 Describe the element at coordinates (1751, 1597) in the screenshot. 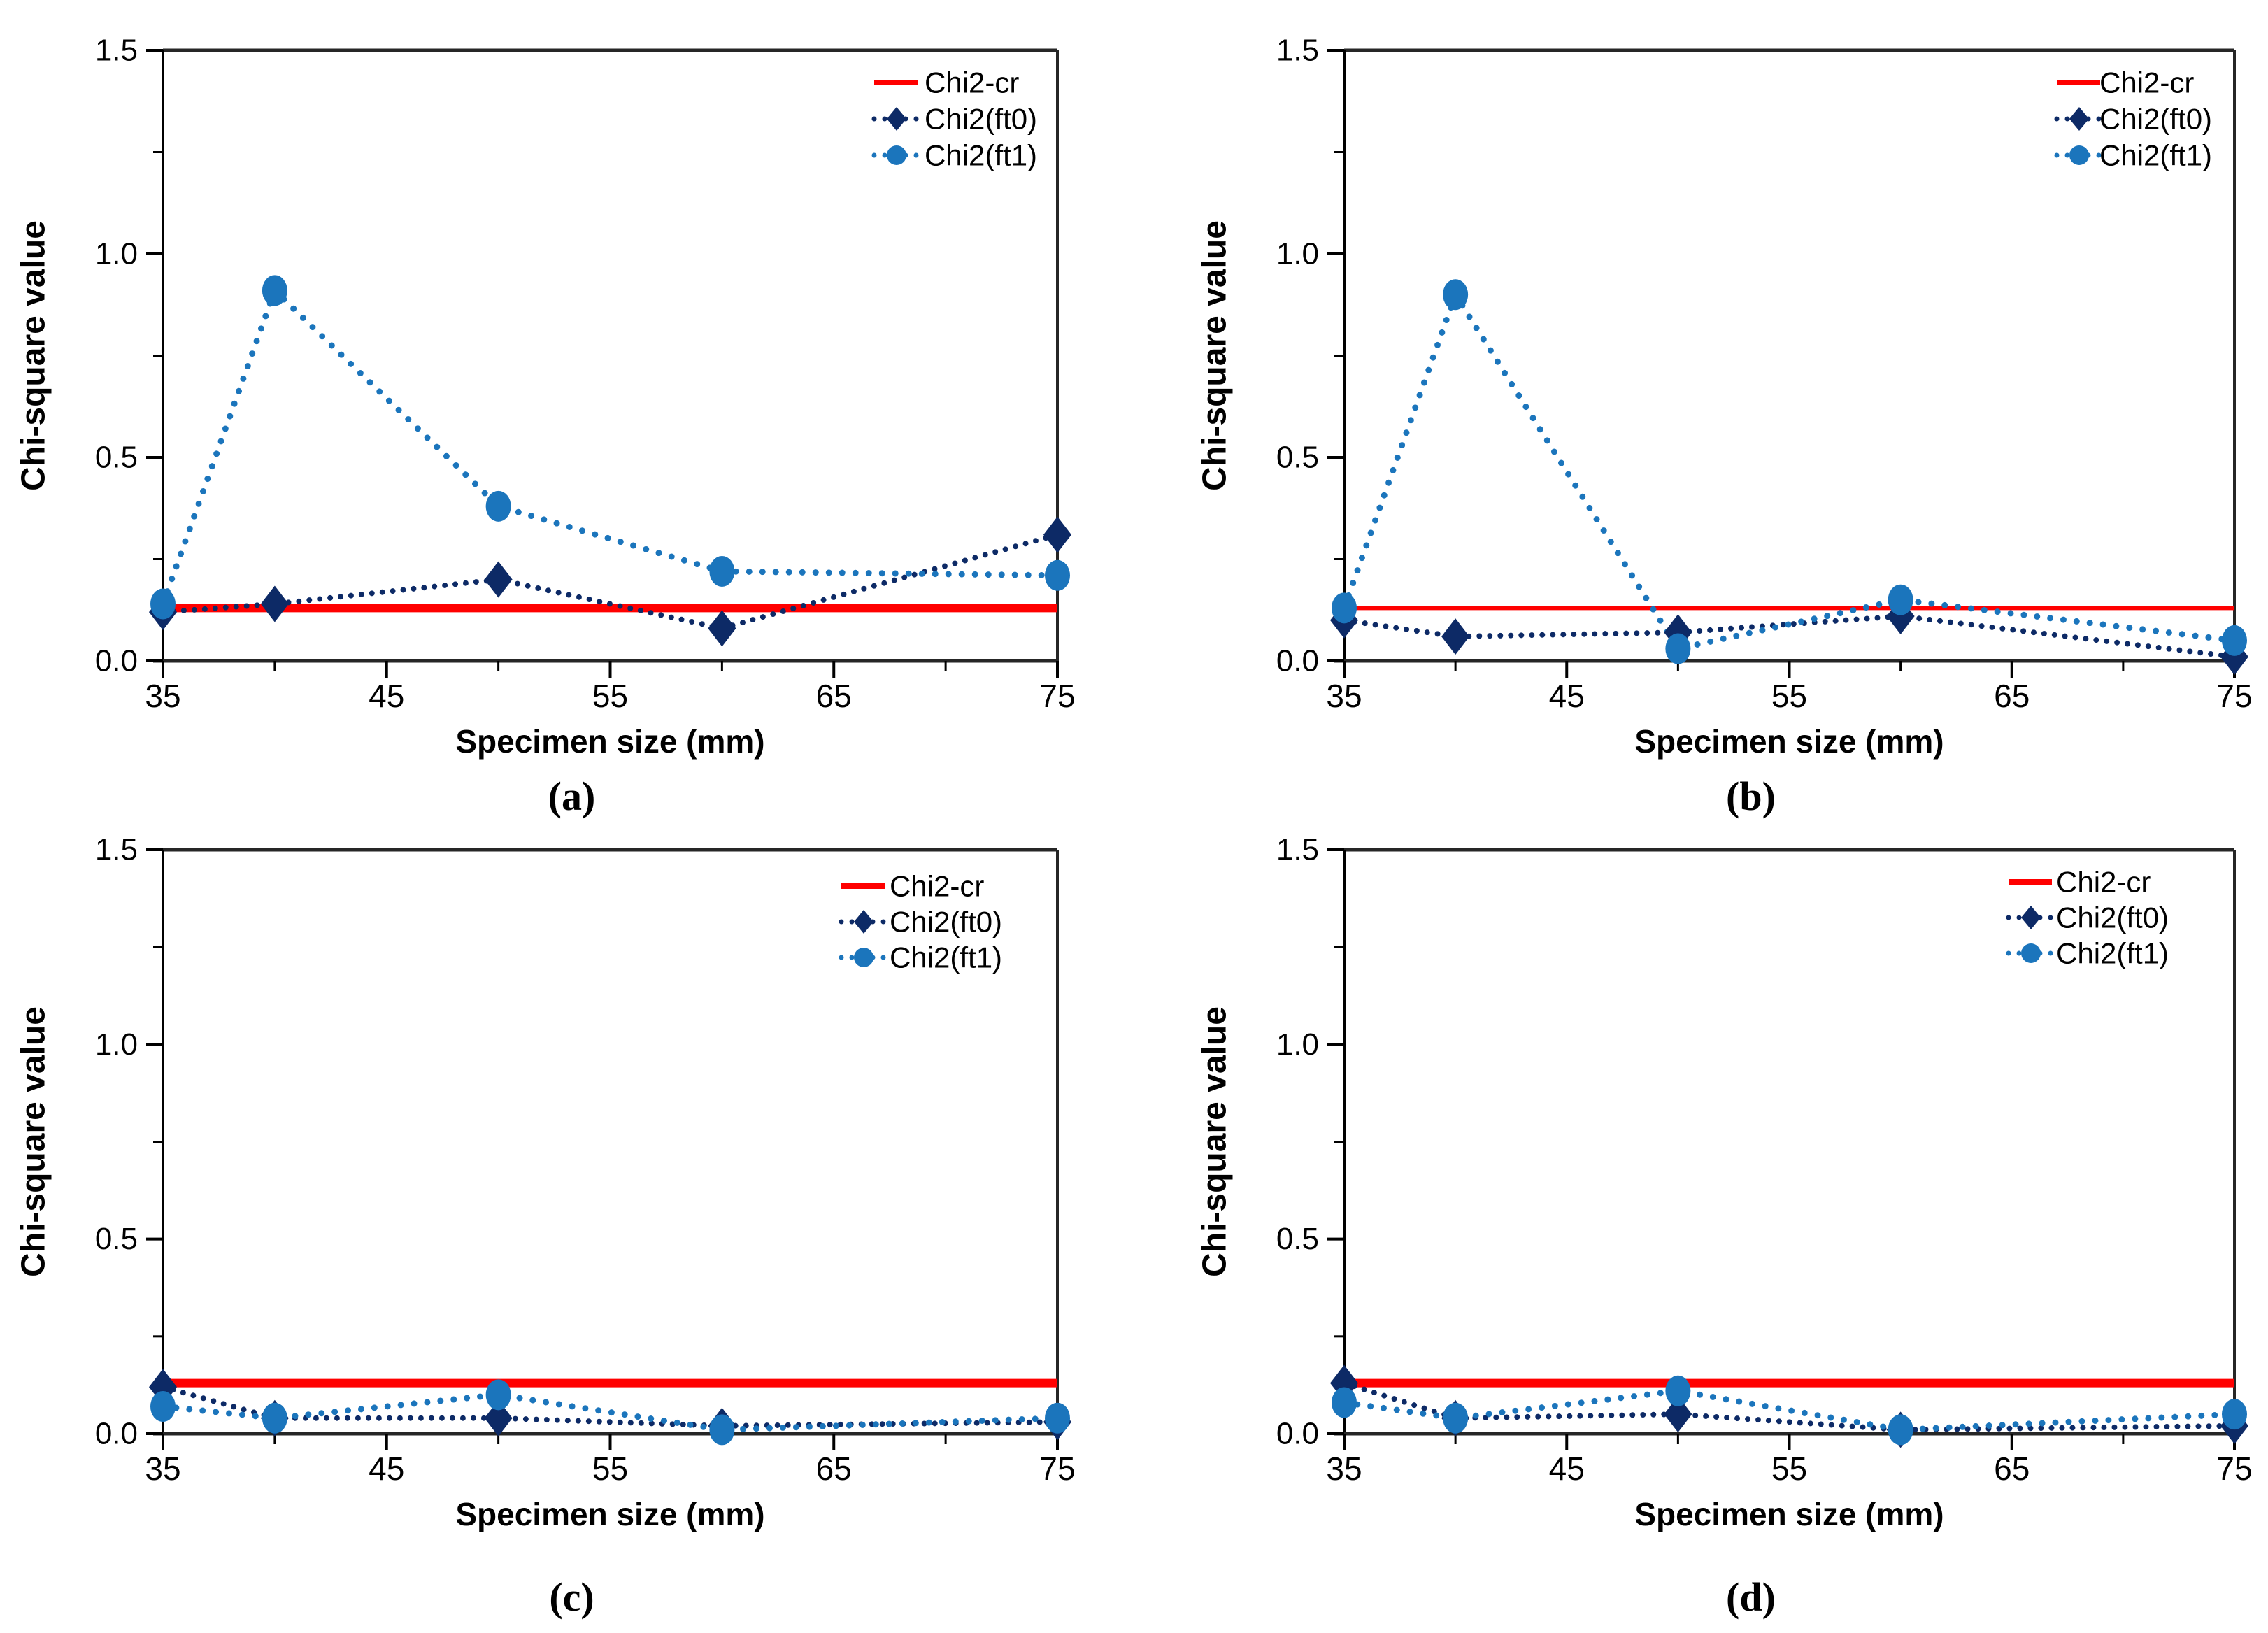

I see `panel-caption-d: (d)` at that location.